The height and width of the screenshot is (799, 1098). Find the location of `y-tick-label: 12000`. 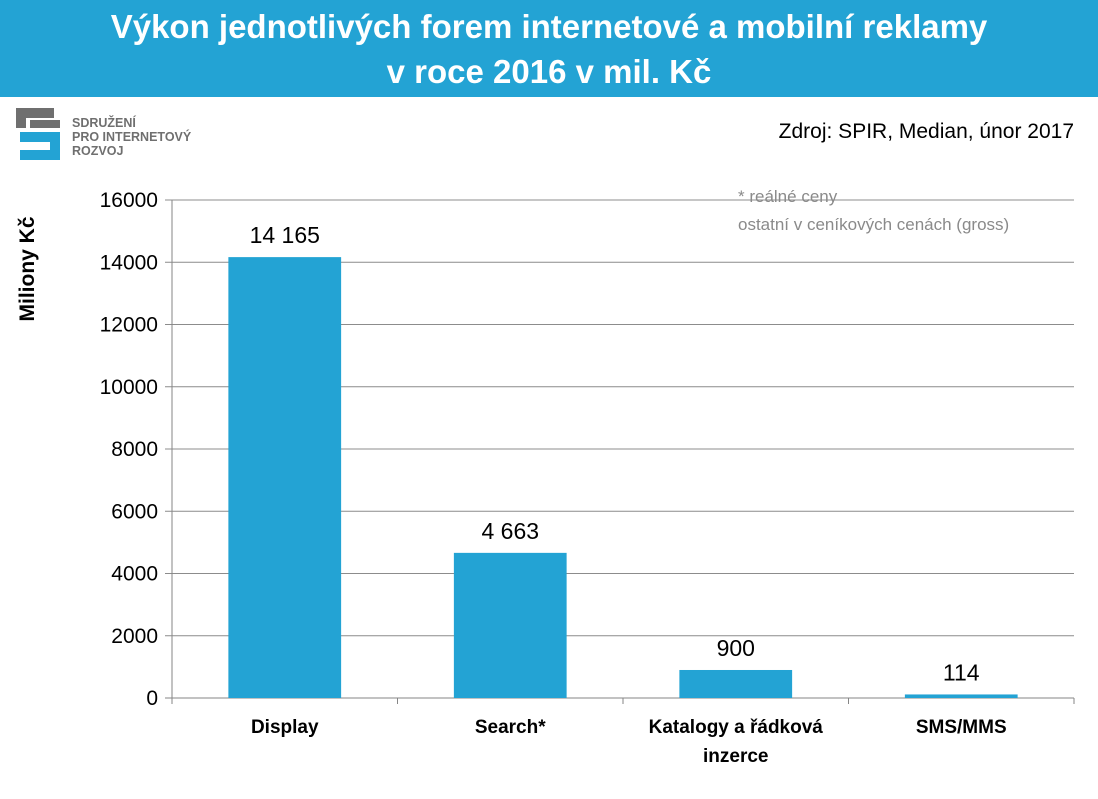

y-tick-label: 12000 is located at coordinates (129, 325).